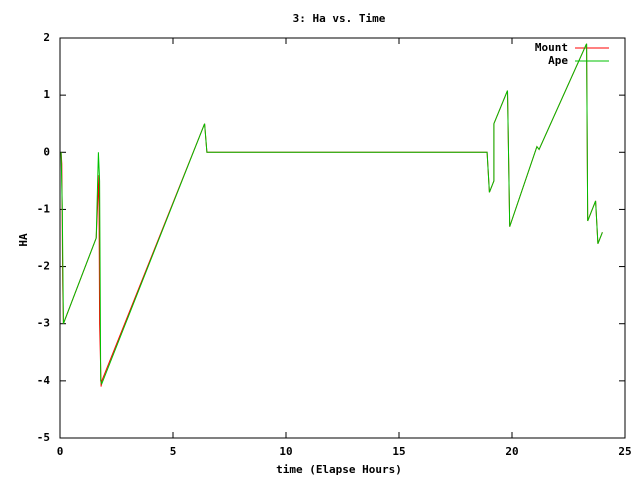  What do you see at coordinates (43, 323) in the screenshot?
I see `y-tick-label: -3` at bounding box center [43, 323].